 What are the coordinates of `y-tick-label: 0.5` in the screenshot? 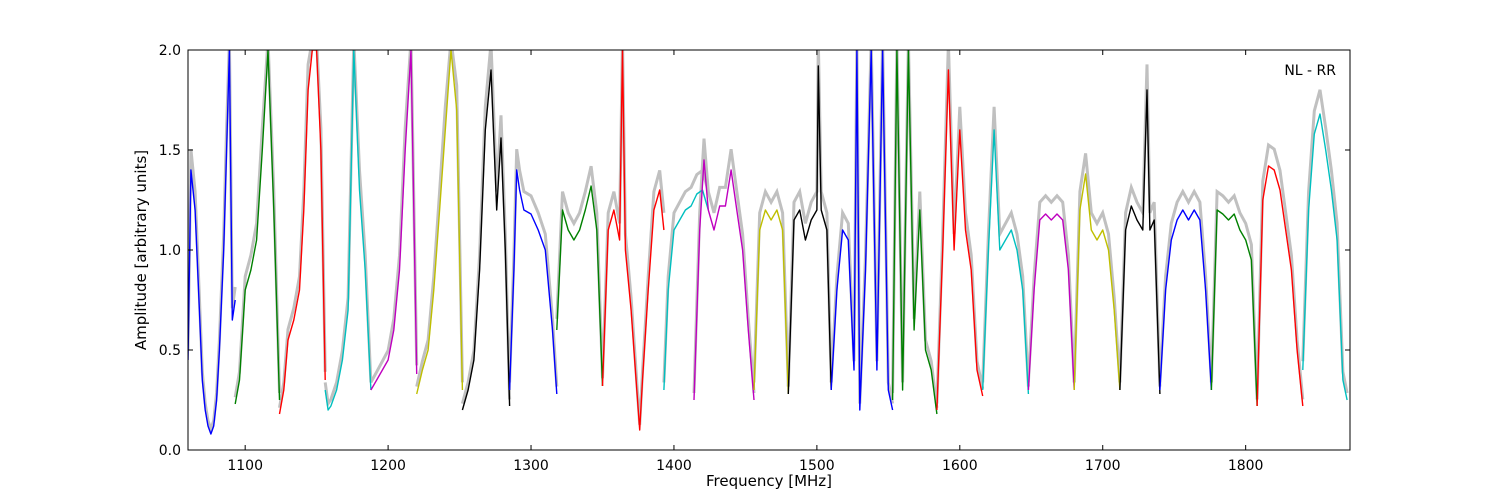 It's located at (170, 351).